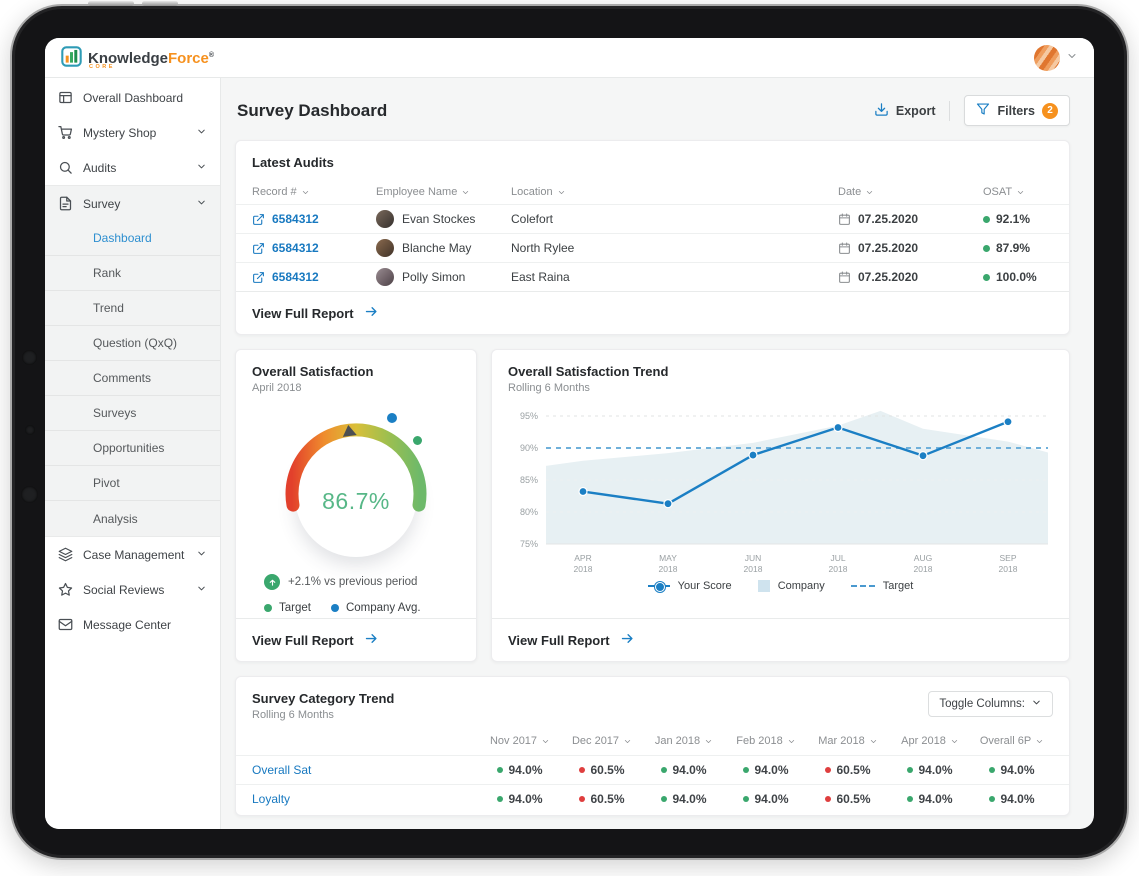  What do you see at coordinates (65, 97) in the screenshot?
I see `dashboard-icon` at bounding box center [65, 97].